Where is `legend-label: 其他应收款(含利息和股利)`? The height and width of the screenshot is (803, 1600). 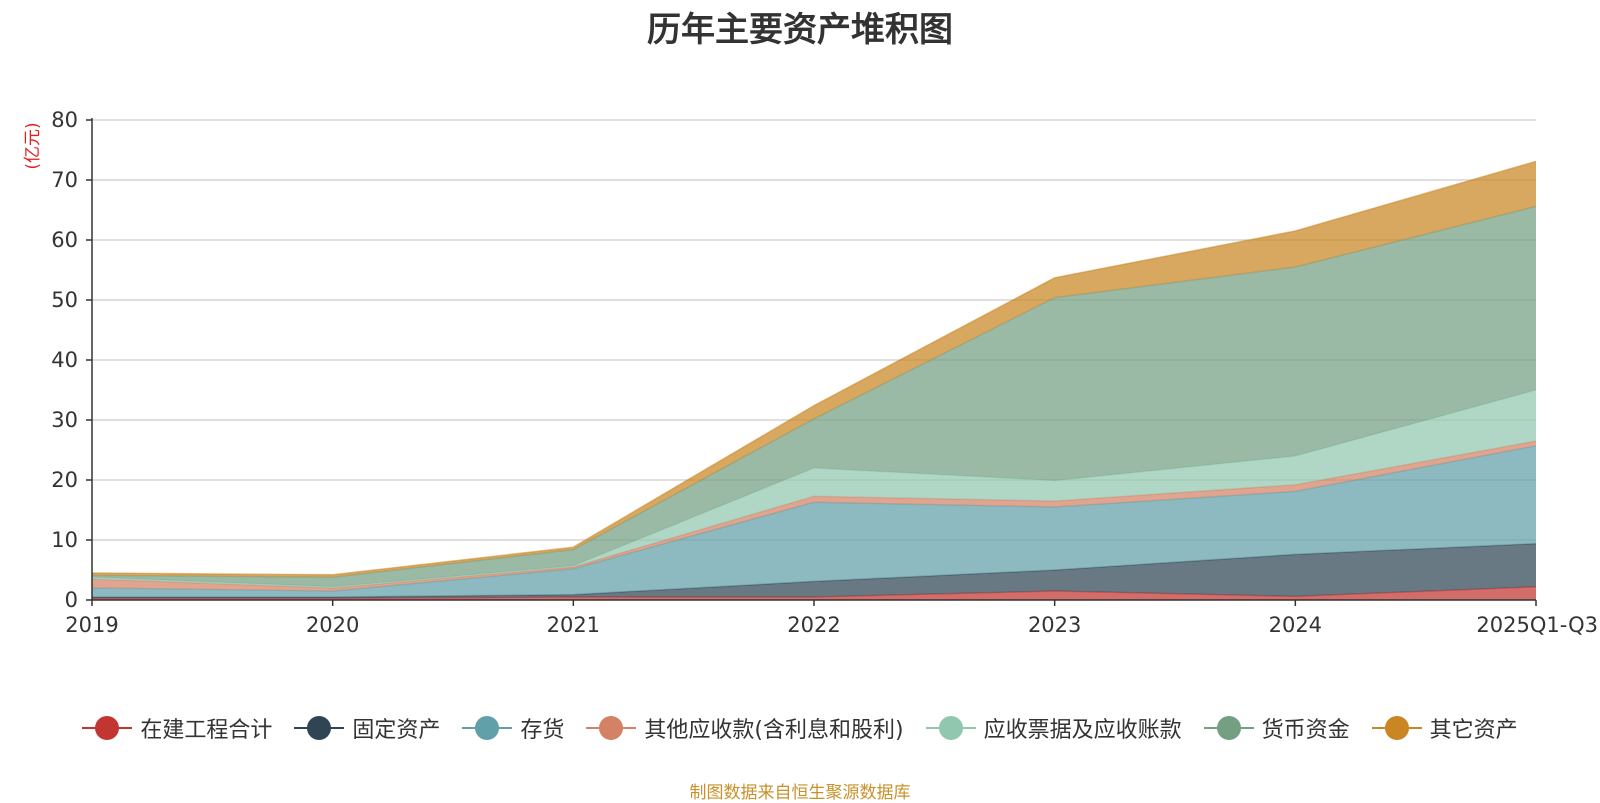 legend-label: 其他应收款(含利息和股利) is located at coordinates (774, 730).